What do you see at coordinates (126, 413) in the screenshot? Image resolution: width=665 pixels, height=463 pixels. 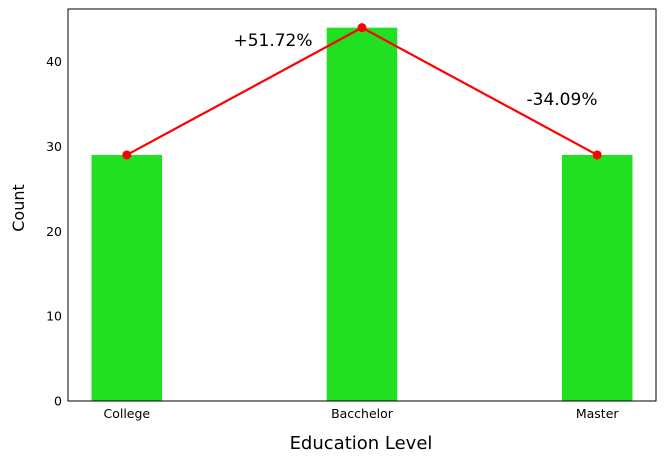 I see `x-tick-label: College` at bounding box center [126, 413].